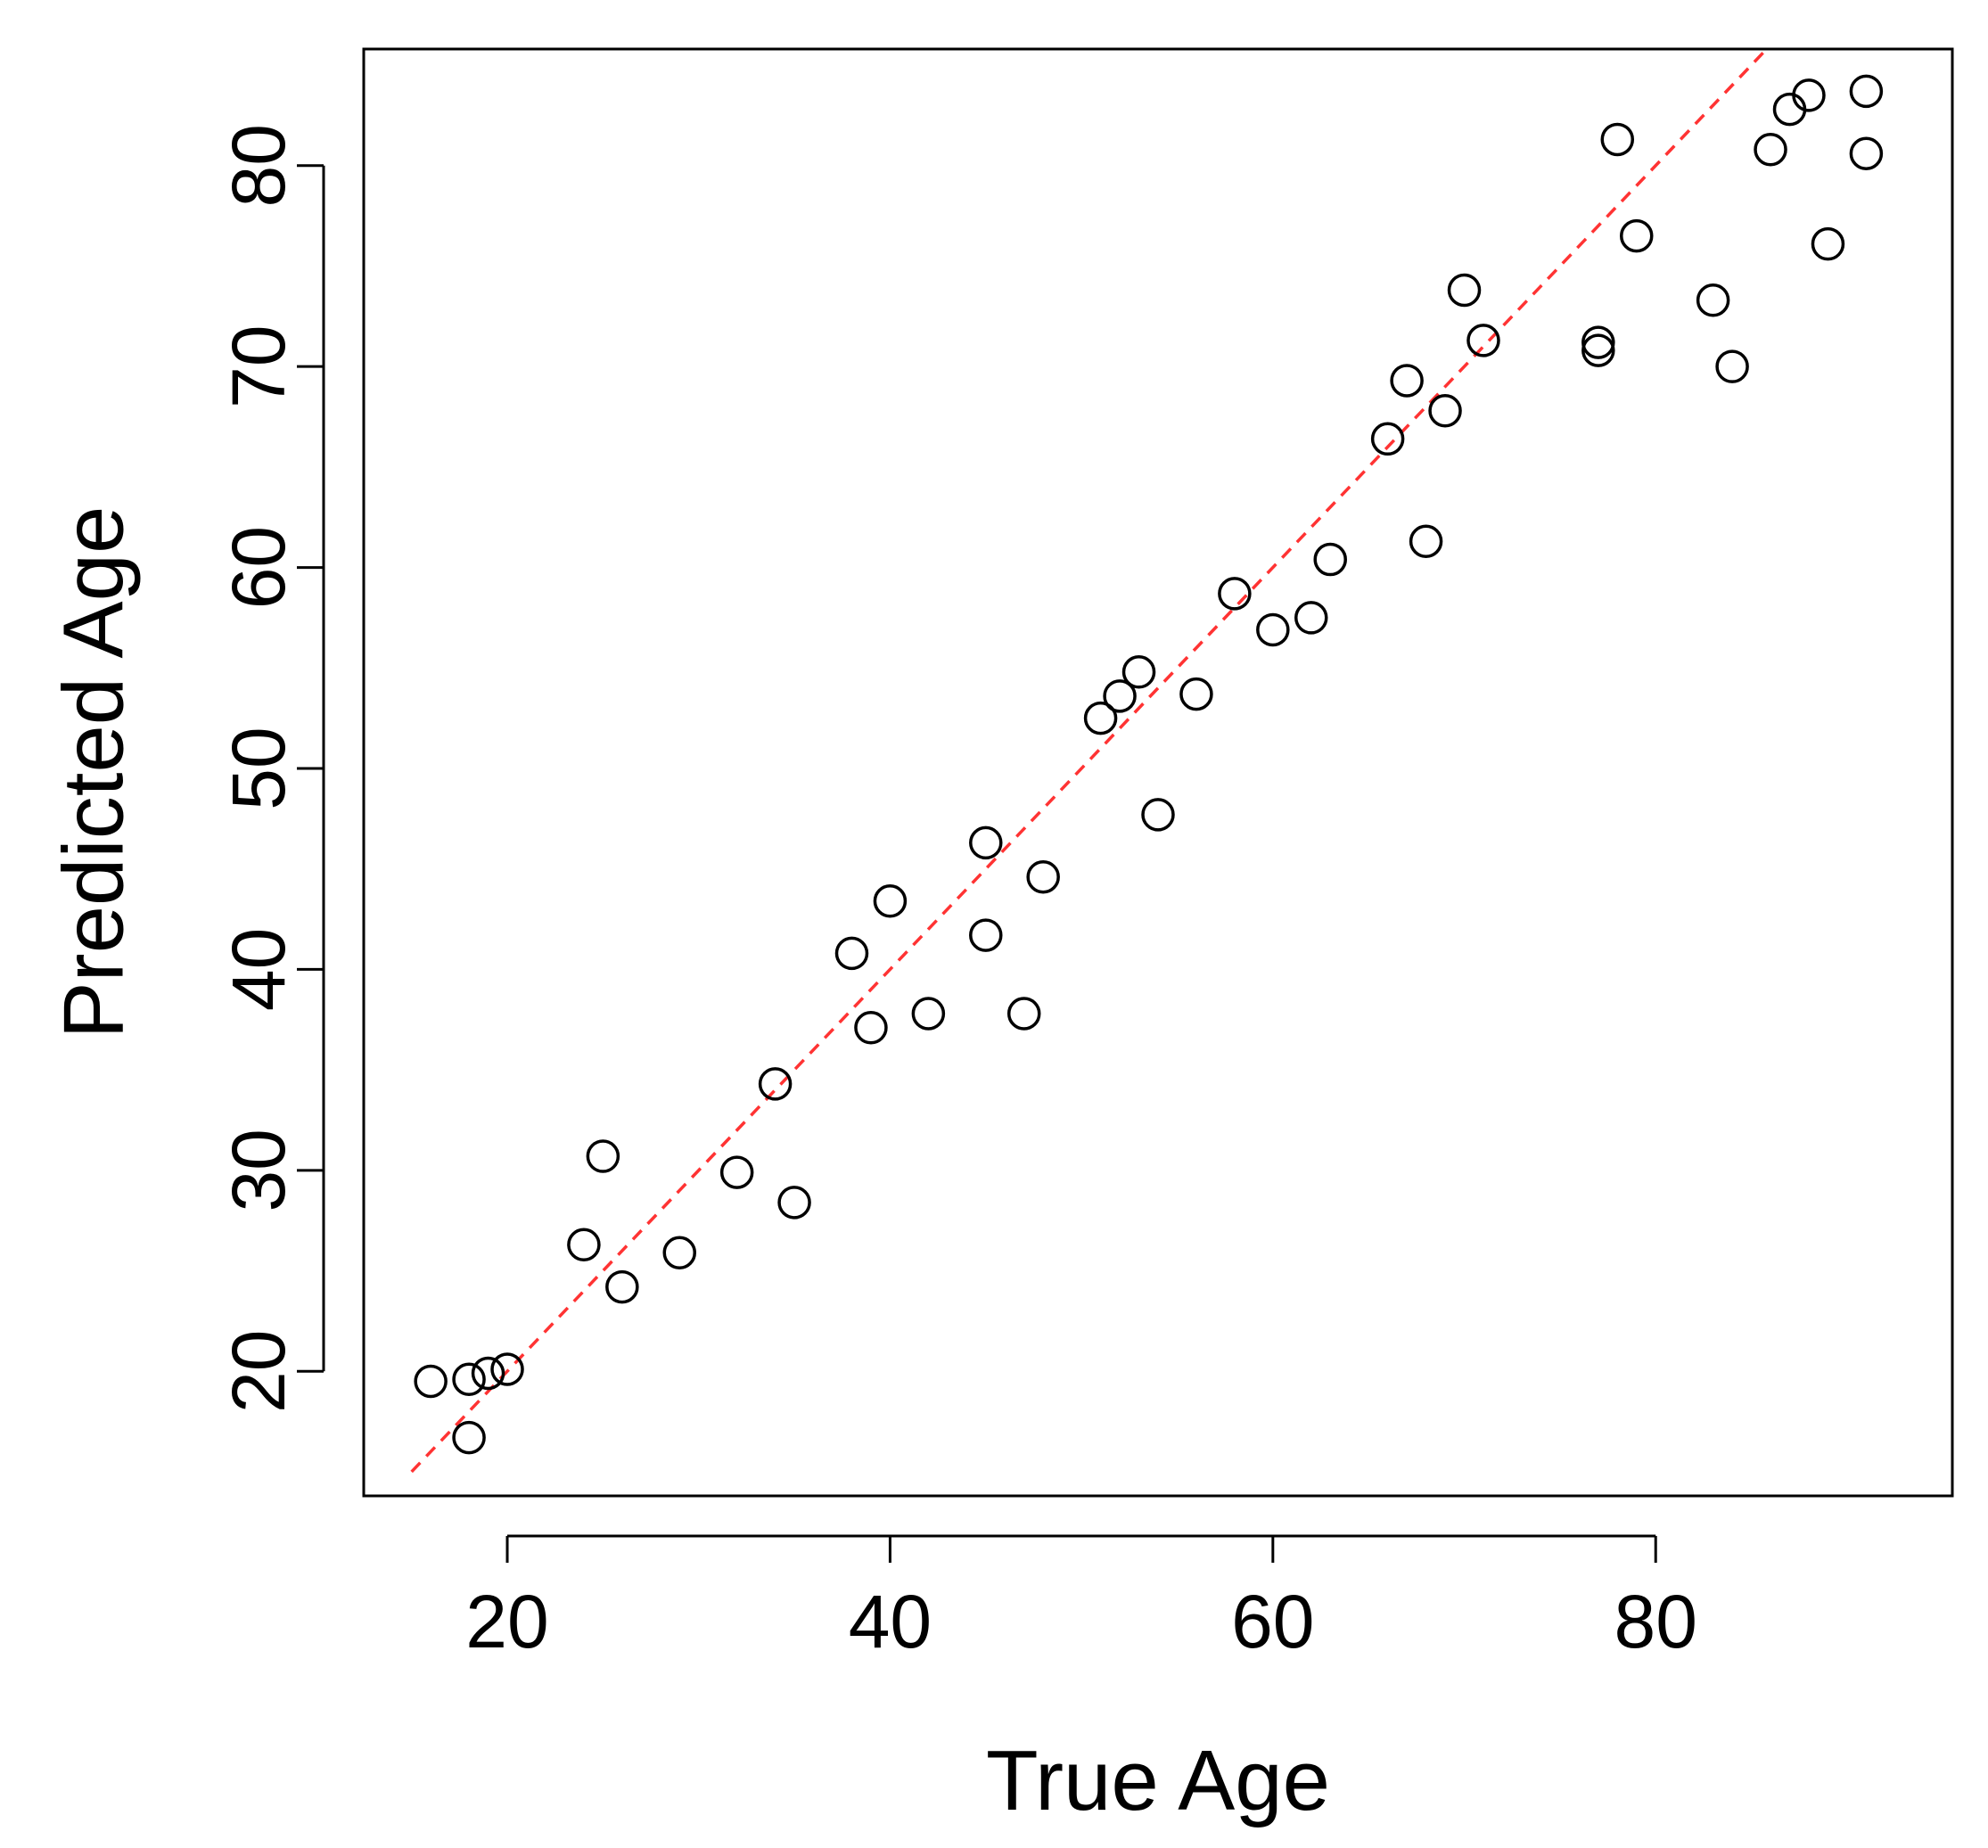  What do you see at coordinates (1272, 1621) in the screenshot?
I see `x-tick-label: 60` at bounding box center [1272, 1621].